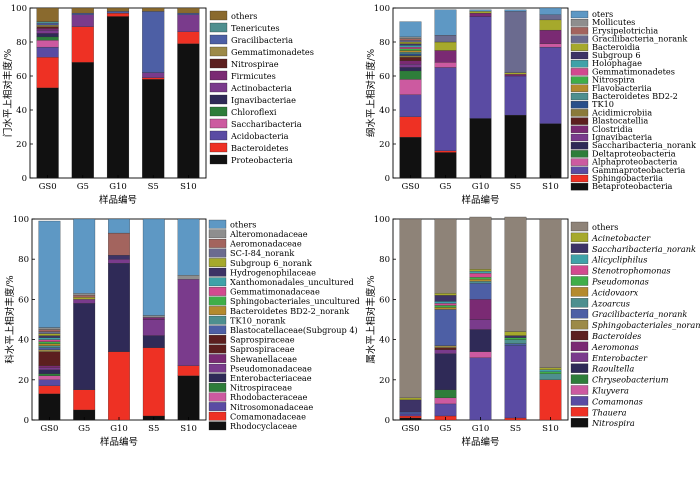  Describe the element at coordinates (8, 93) in the screenshot. I see `y-axis-label: 门水平上相对丰度/%` at that location.